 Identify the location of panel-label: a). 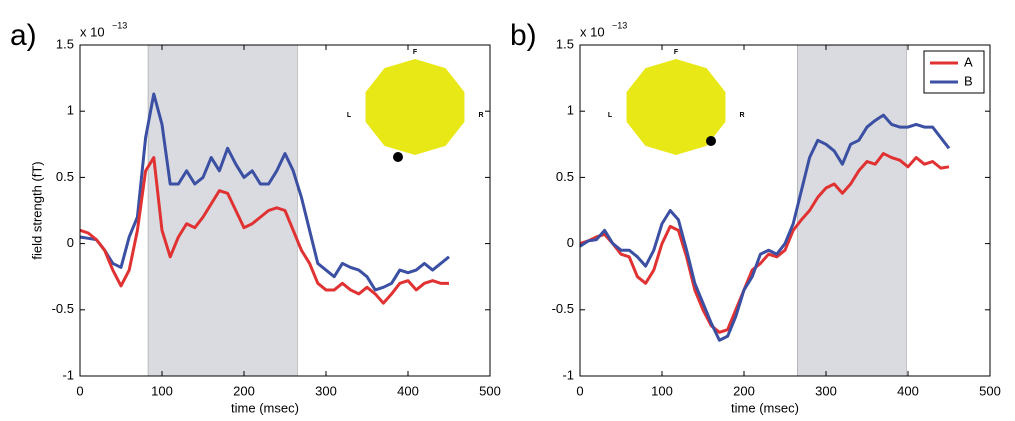
(23, 35).